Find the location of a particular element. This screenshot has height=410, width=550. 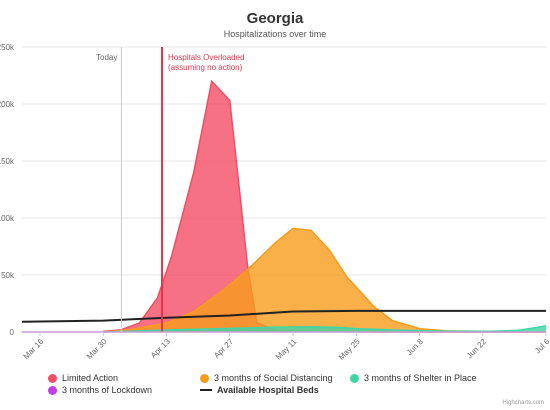

x-tick-label: Apr 27 is located at coordinates (223, 348).